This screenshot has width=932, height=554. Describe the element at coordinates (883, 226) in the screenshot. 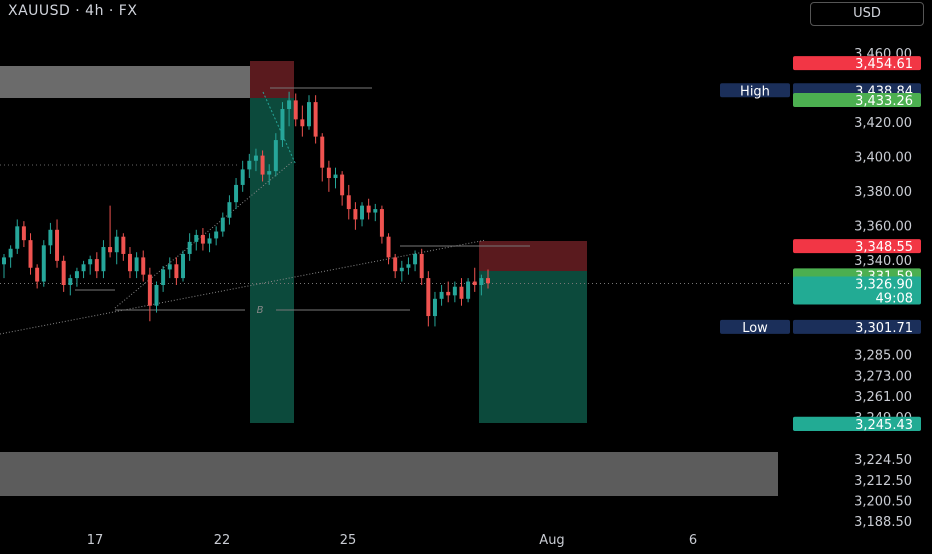

I see `y-tick-label: 3,360.00` at that location.